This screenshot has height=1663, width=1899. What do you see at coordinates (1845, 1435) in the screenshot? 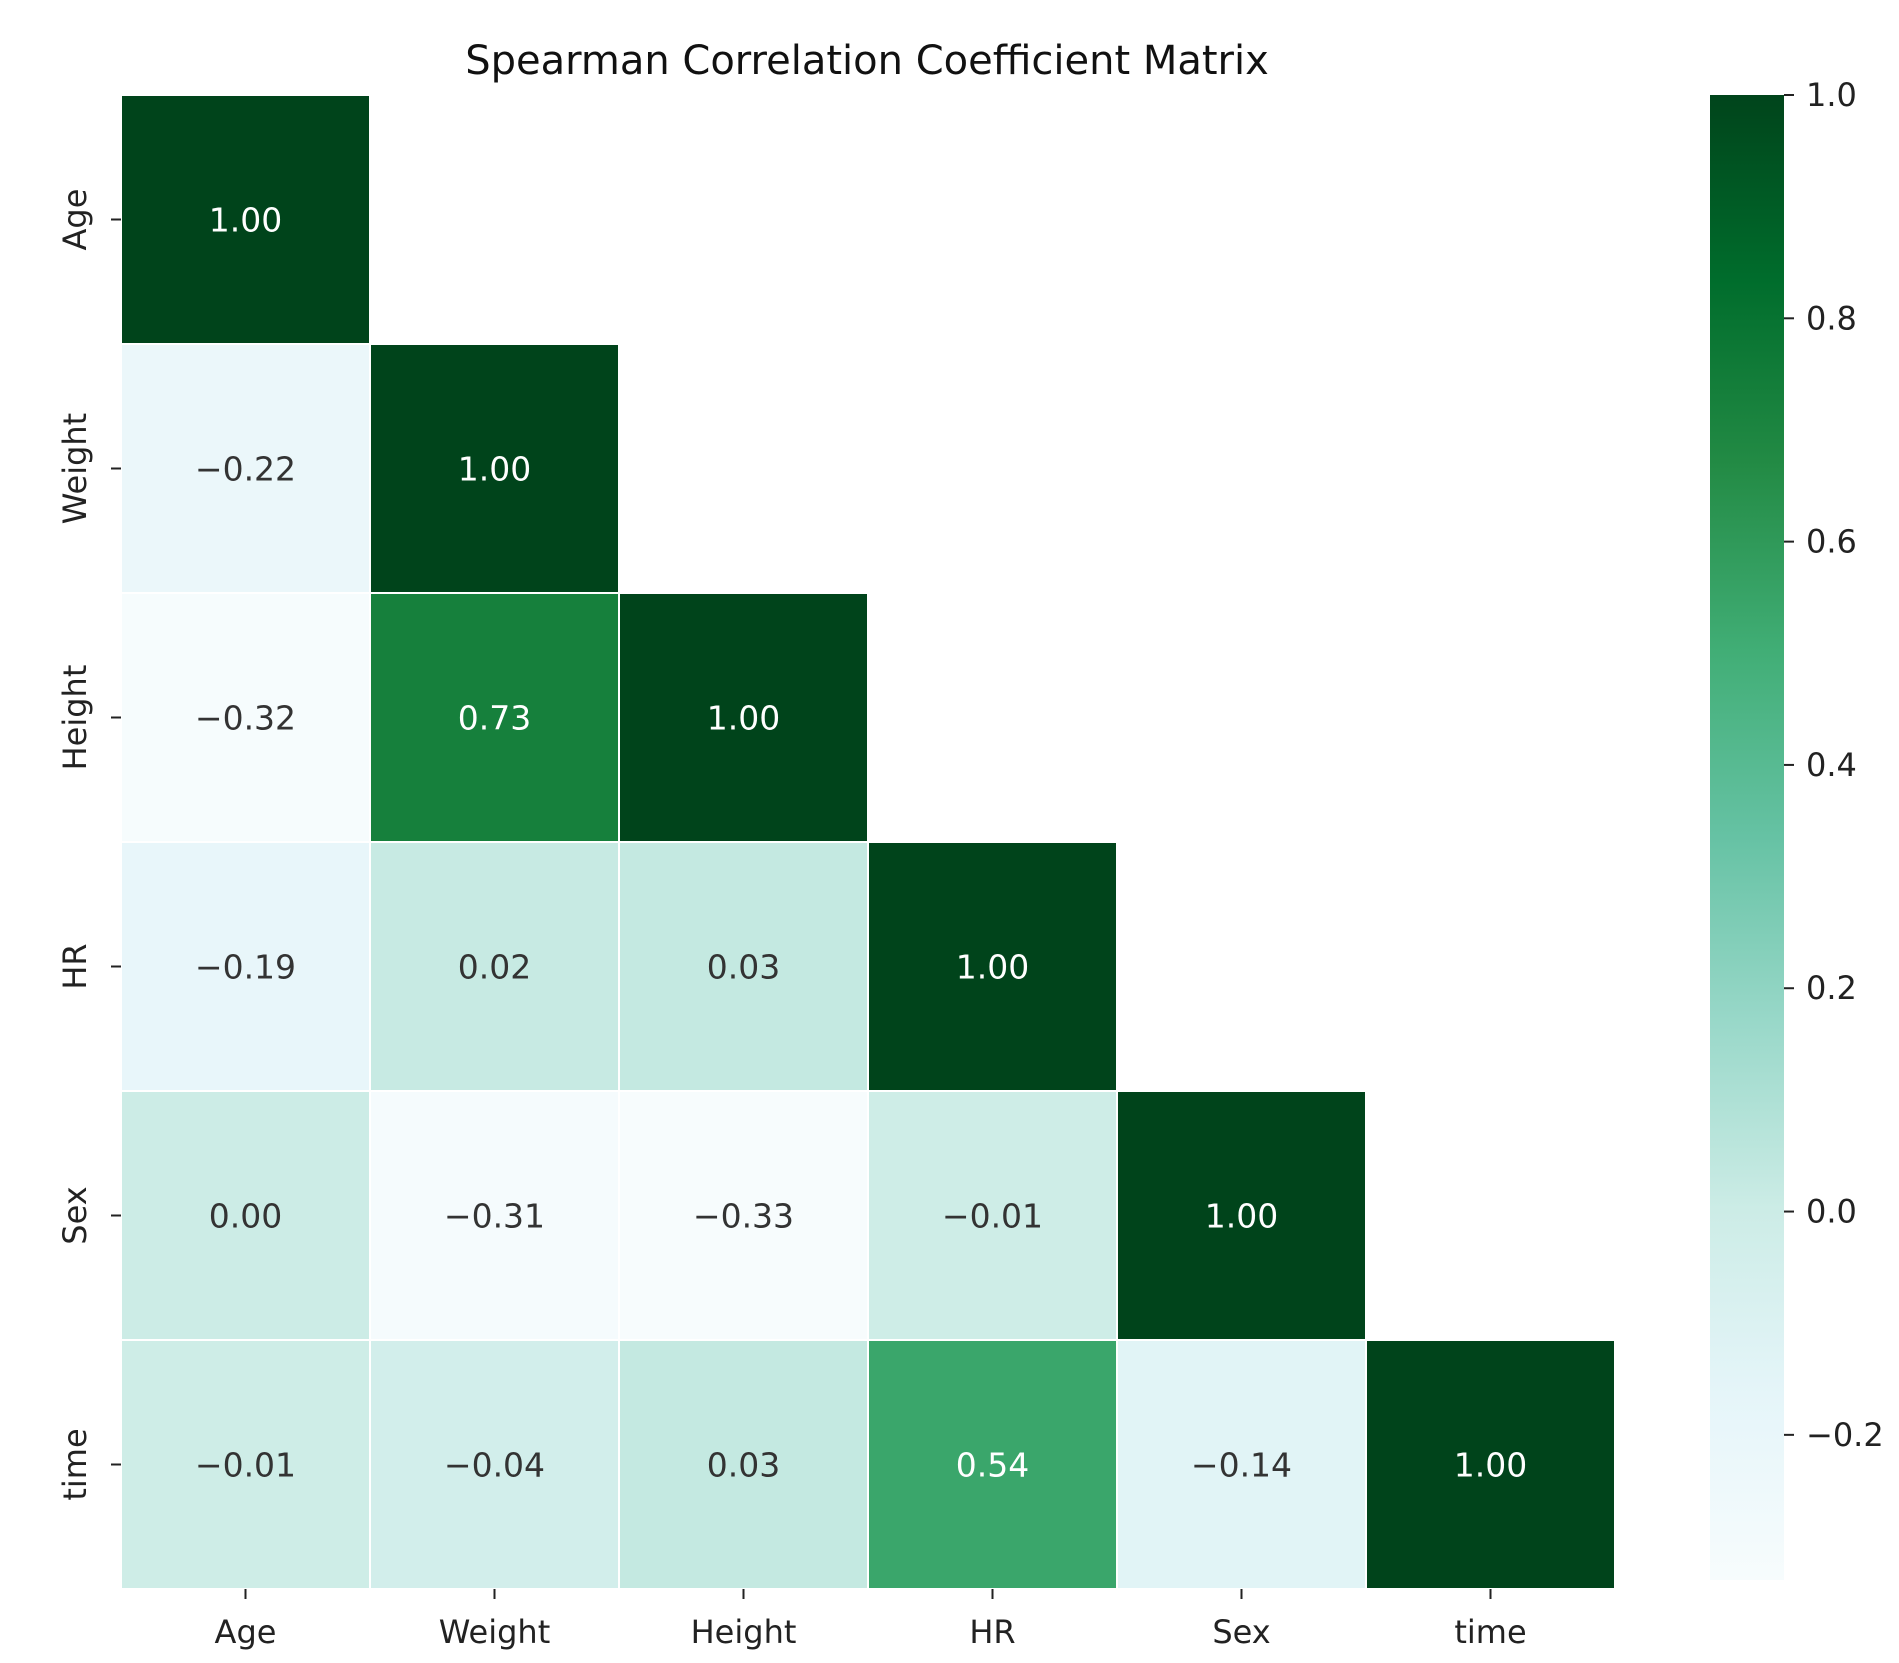
I see `colorbar-tick-label: −0.2` at bounding box center [1845, 1435].